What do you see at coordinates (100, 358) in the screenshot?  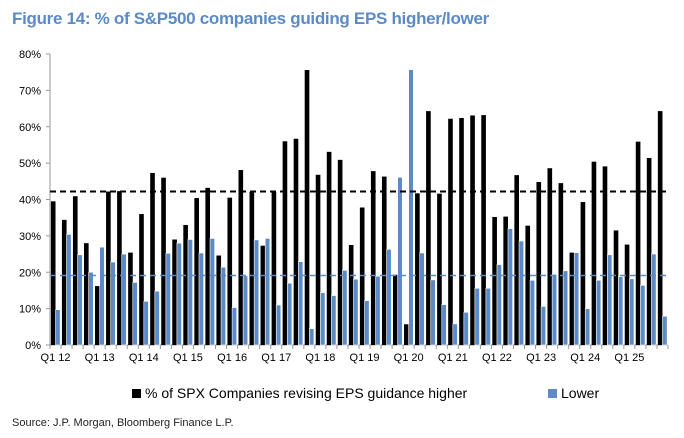 I see `x-tick-label: Q1 13` at bounding box center [100, 358].